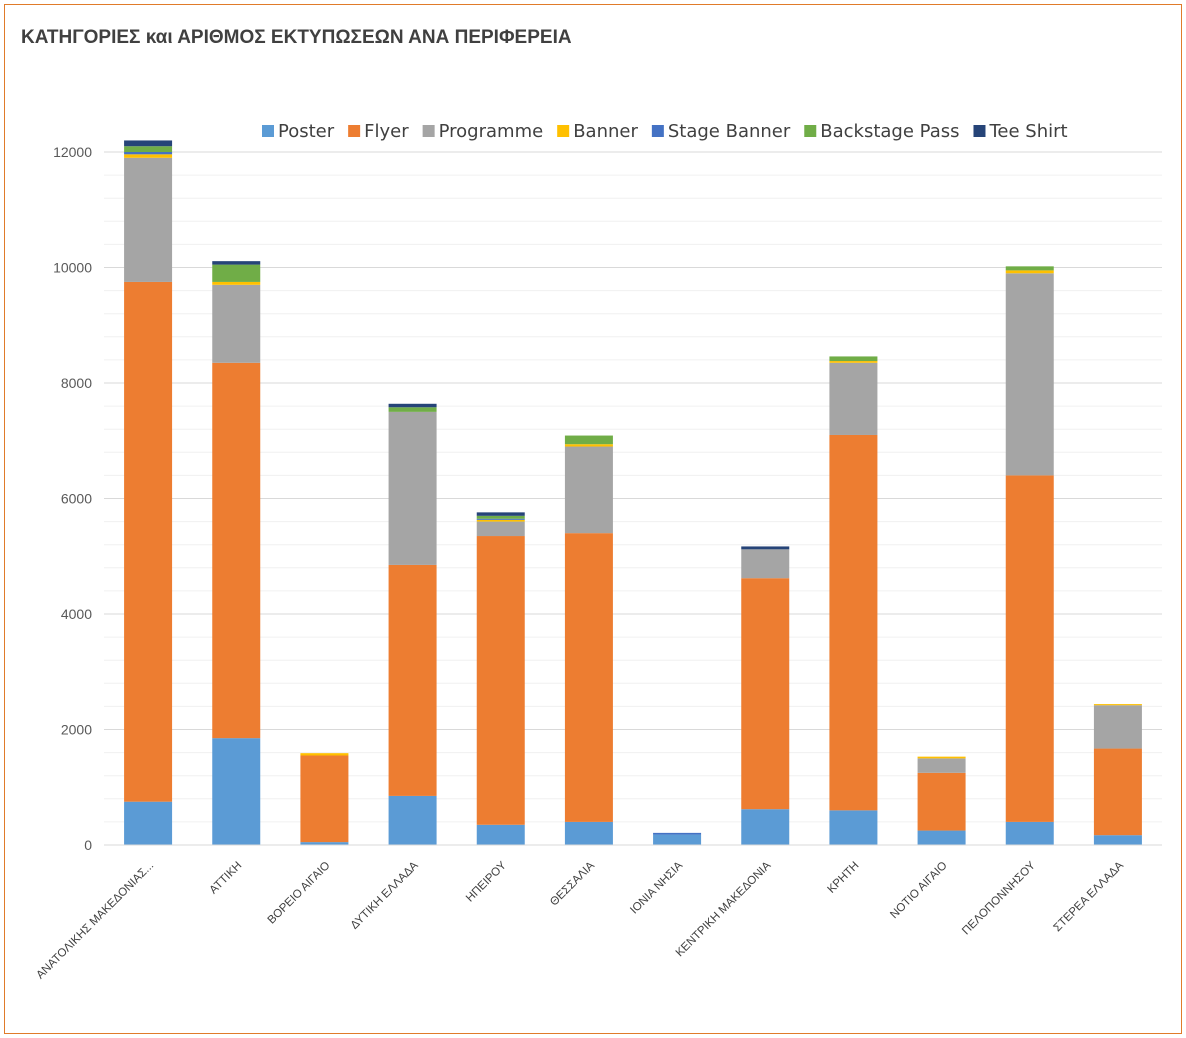  I want to click on x-tick-label: ΒΟΡΕΙΟ ΑΙΓΑΙΟ, so click(299, 893).